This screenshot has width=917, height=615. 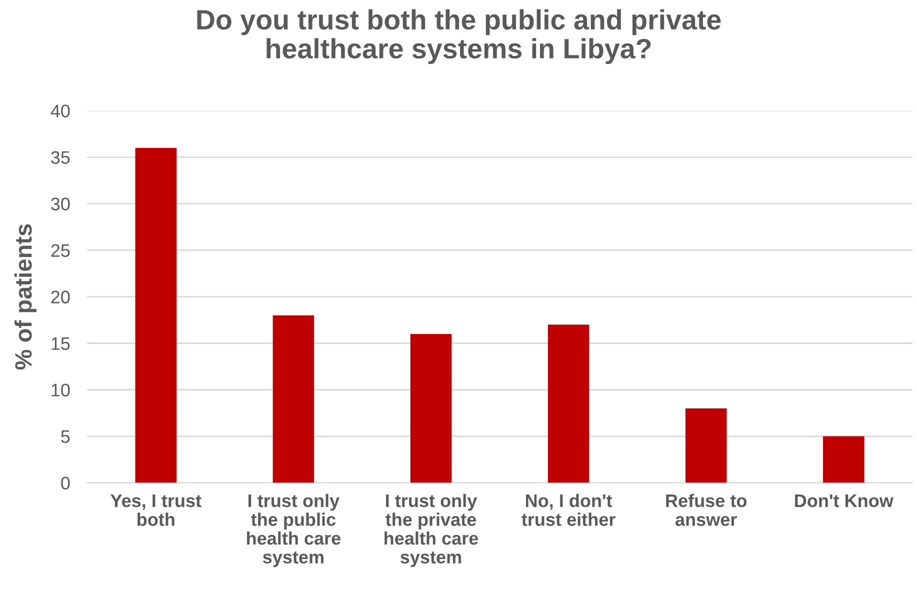 What do you see at coordinates (844, 501) in the screenshot?
I see `x-tick-label: Don't Know` at bounding box center [844, 501].